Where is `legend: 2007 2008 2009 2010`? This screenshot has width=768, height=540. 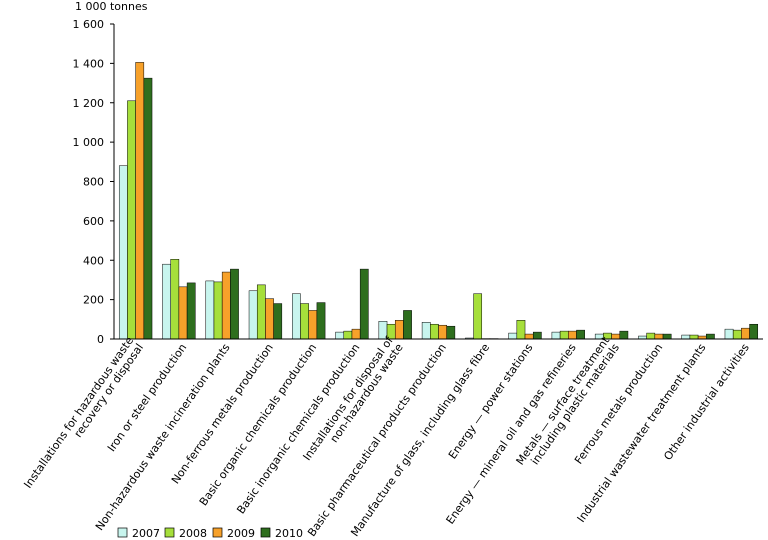 legend: 2007 2008 2009 2010 is located at coordinates (210, 533).